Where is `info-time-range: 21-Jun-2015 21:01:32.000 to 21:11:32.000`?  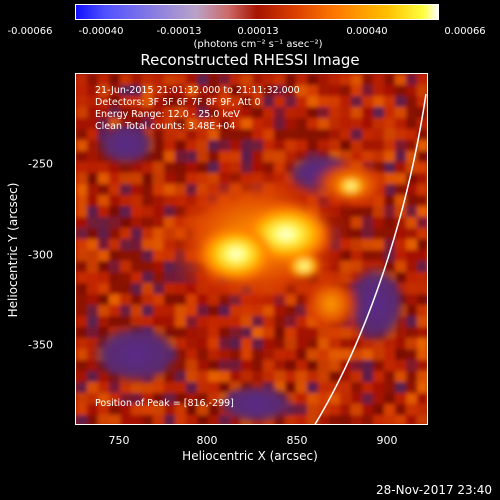 info-time-range: 21-Jun-2015 21:01:32.000 to 21:11:32.000 is located at coordinates (197, 90).